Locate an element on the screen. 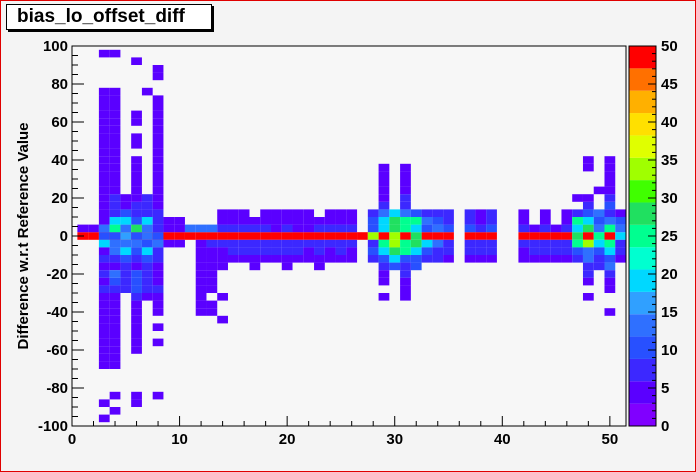 The width and height of the screenshot is (696, 472). y-tick-label: -100 is located at coordinates (53, 426).